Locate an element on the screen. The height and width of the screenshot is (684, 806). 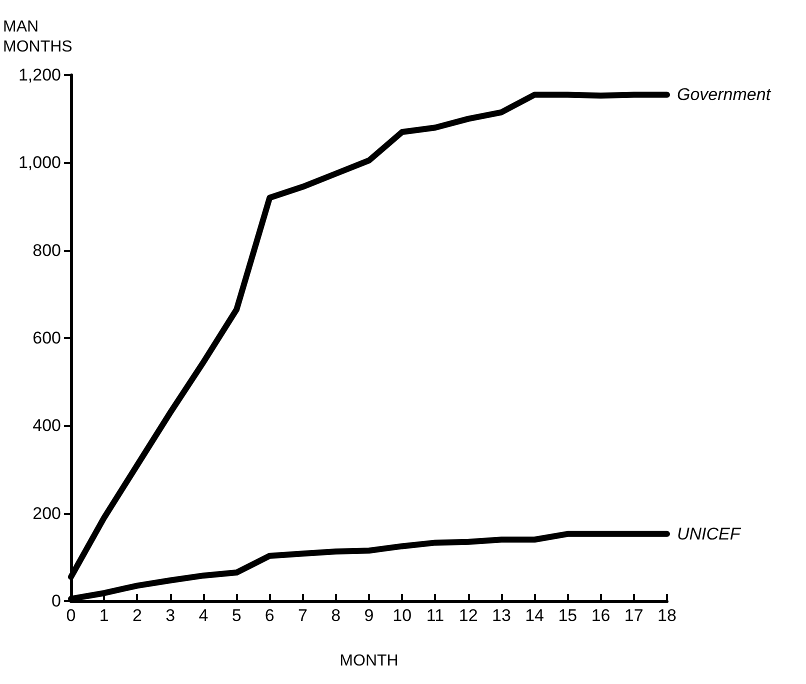
y-tick-label: 400 is located at coordinates (46, 426).